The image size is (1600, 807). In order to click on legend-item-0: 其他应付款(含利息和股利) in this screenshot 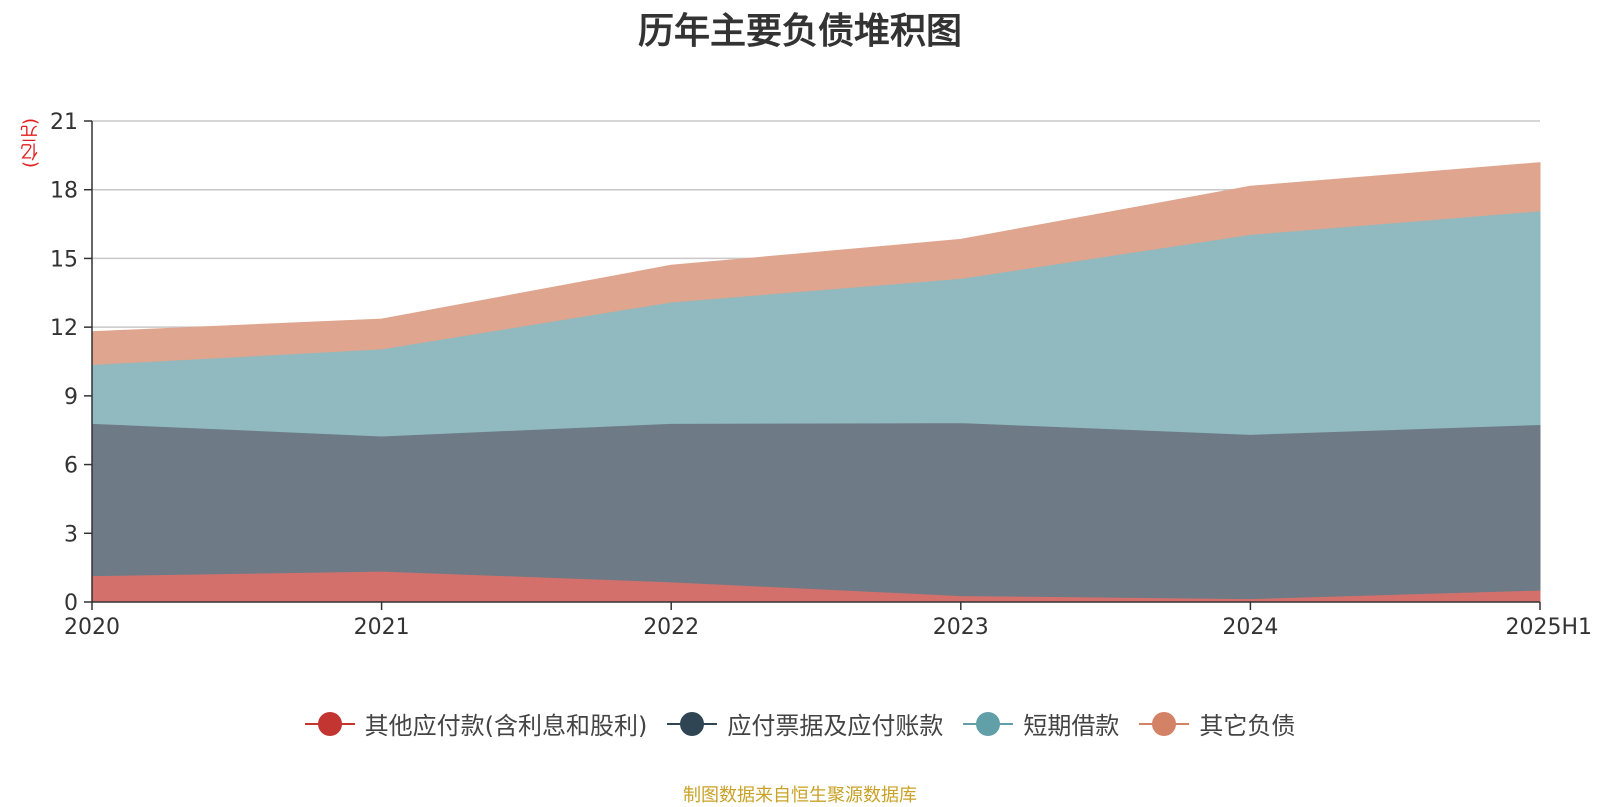, I will do `click(476, 723)`.